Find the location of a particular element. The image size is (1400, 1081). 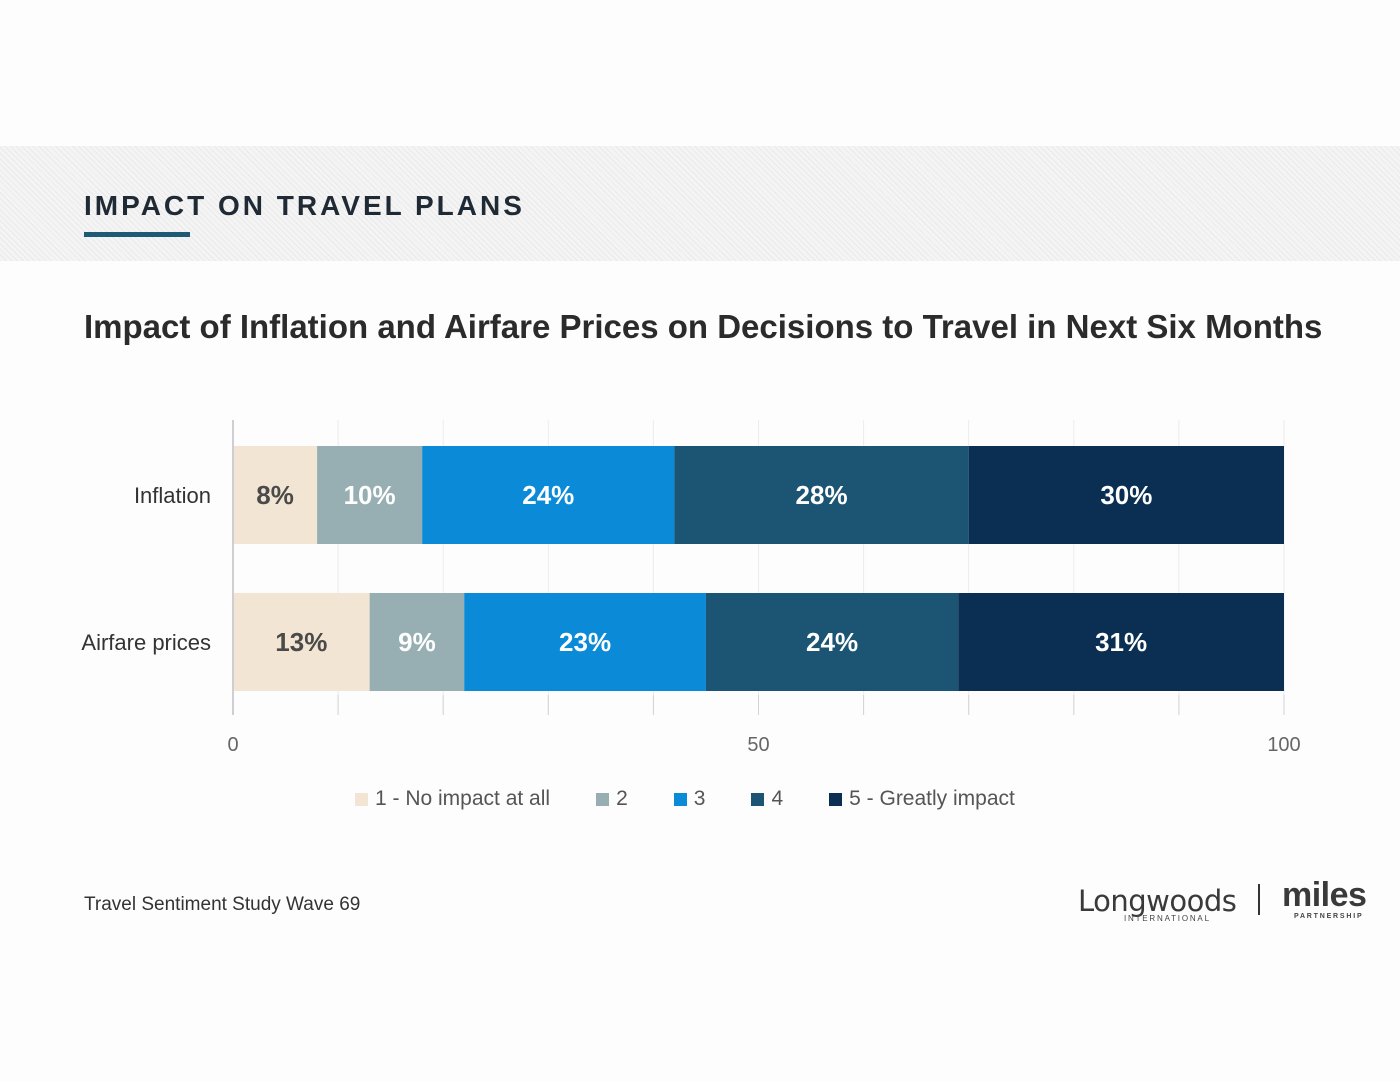

longwoods-logo: Longwoods INTERNATIONAL is located at coordinates (1159, 906).